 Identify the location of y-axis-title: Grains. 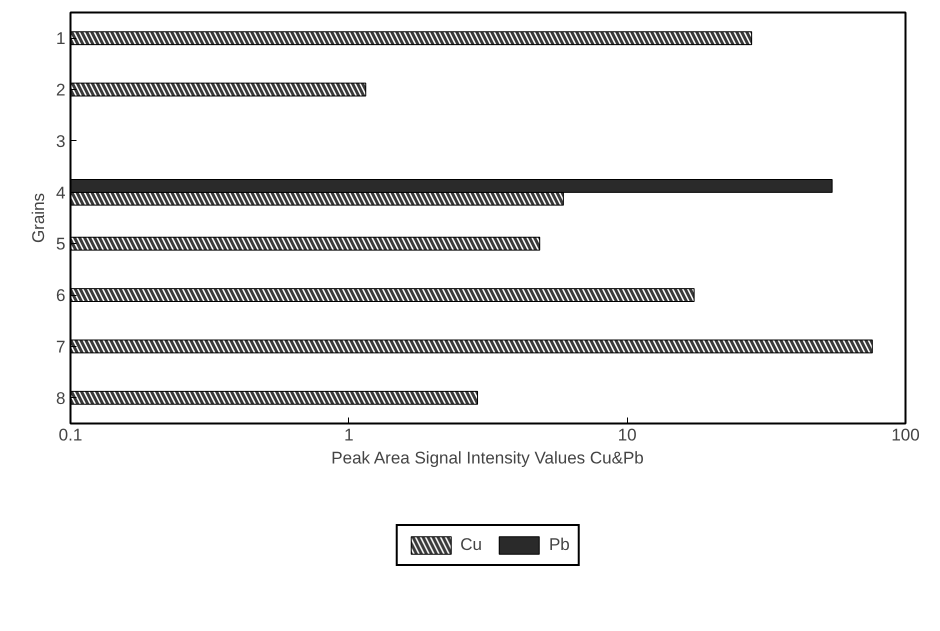
(38, 218).